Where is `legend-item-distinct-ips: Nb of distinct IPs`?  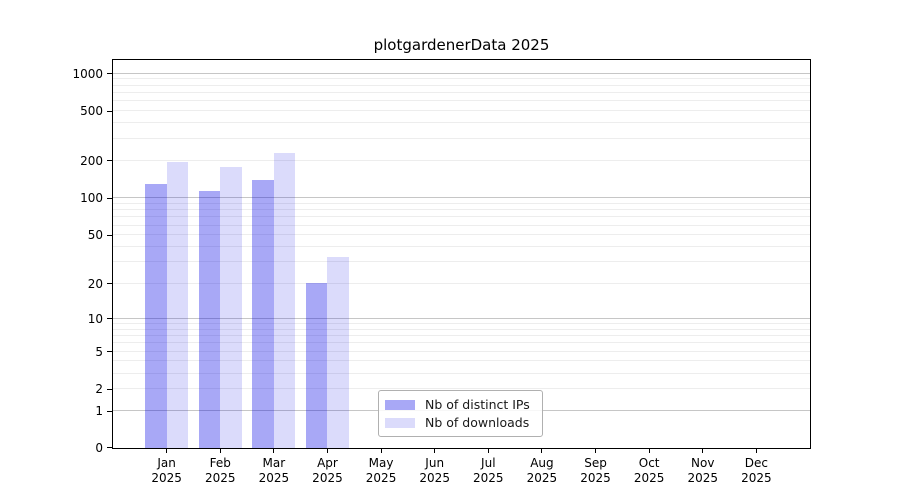 legend-item-distinct-ips: Nb of distinct IPs is located at coordinates (459, 404).